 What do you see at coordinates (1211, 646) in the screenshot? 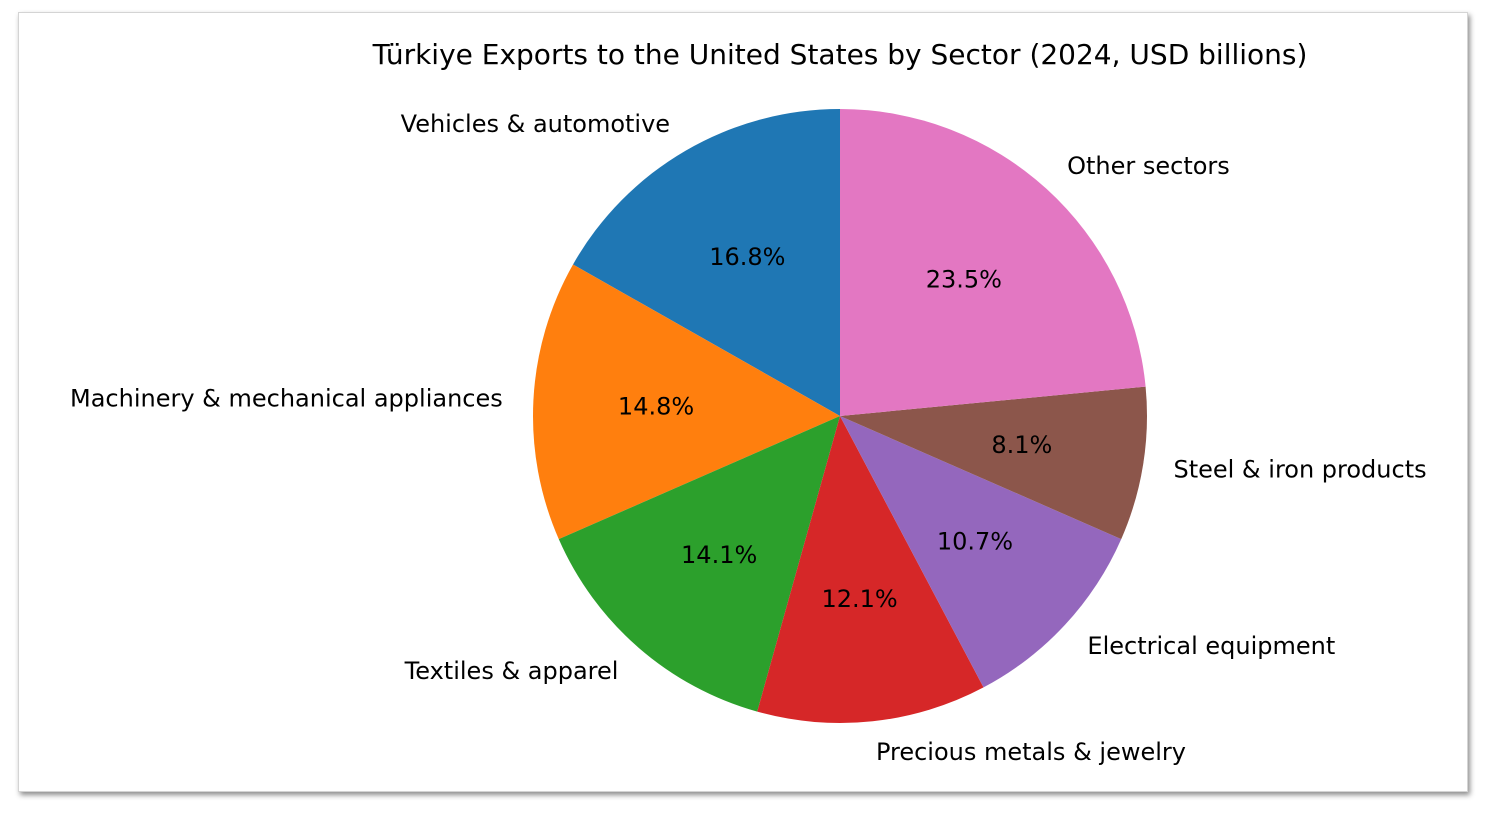
I see `slice-label-electrical-equipment: Electrical equipment` at bounding box center [1211, 646].